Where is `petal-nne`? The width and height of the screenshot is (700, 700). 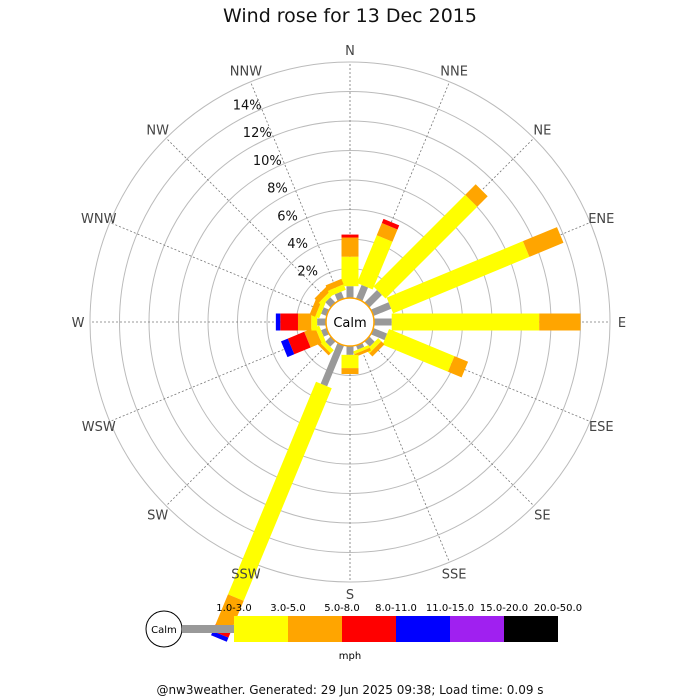
petal-nne is located at coordinates (377, 260).